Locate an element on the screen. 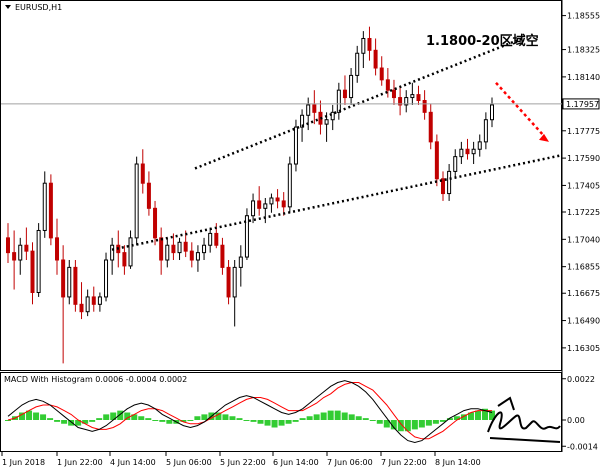 This screenshot has height=475, width=600. signature-scribble is located at coordinates (524, 419).